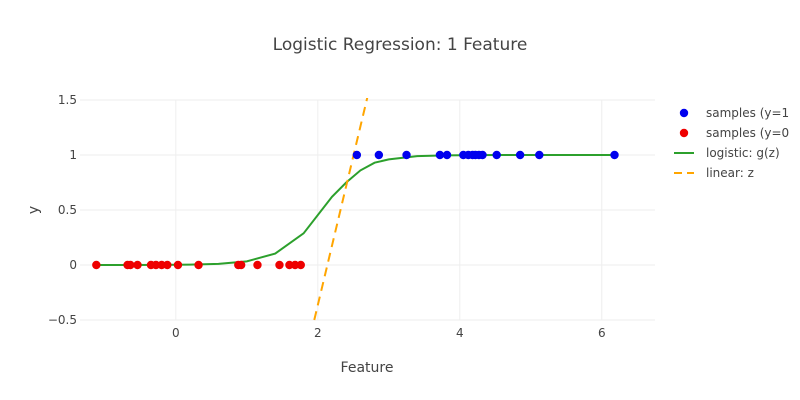 This screenshot has height=400, width=800. I want to click on legend-label: logistic: g(z), so click(743, 153).